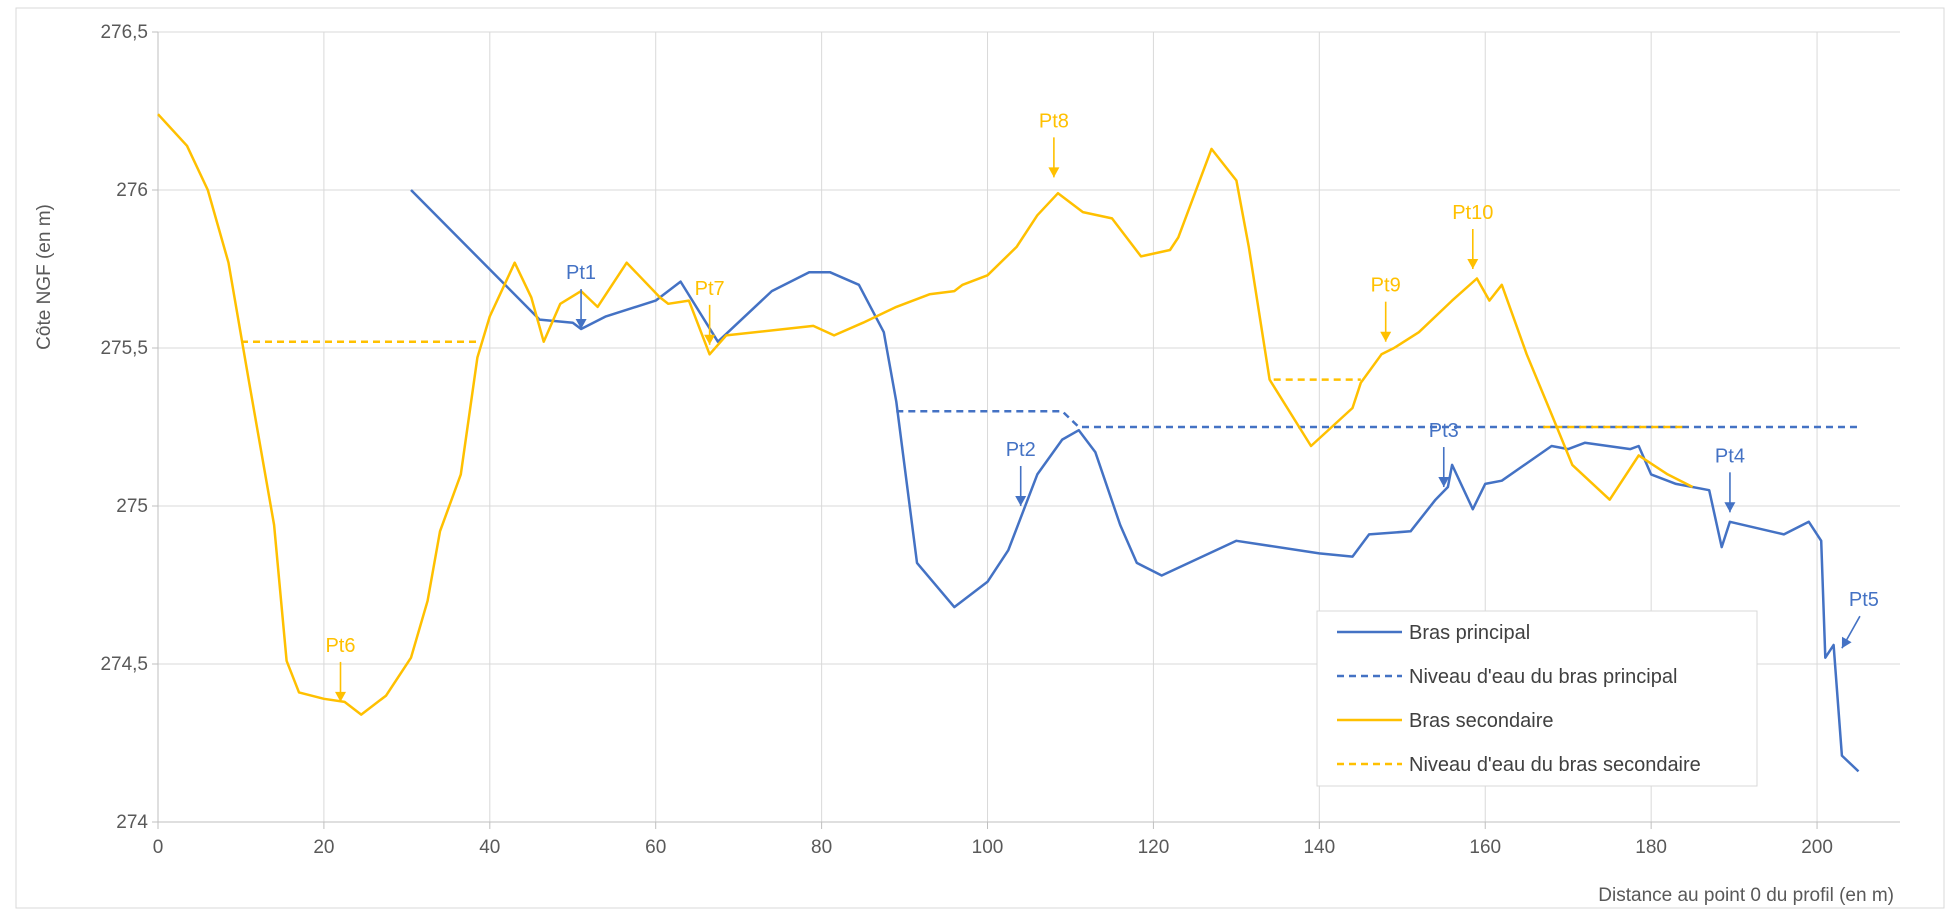  Describe the element at coordinates (132, 822) in the screenshot. I see `y-tick-label: 274` at that location.